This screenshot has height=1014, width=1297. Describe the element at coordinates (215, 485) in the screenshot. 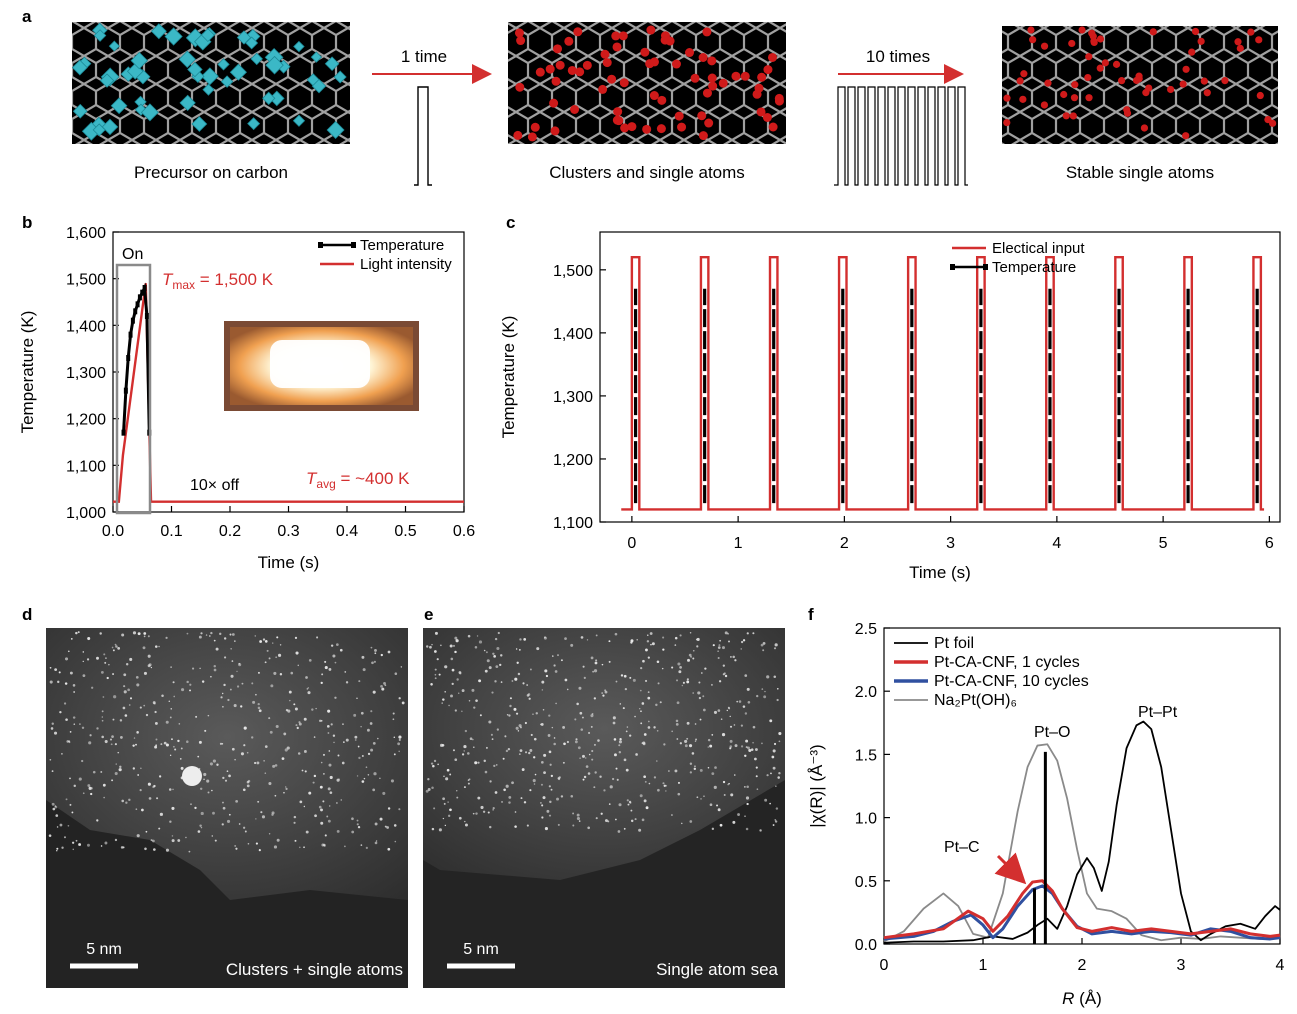

I see `off-label: 10× off` at that location.